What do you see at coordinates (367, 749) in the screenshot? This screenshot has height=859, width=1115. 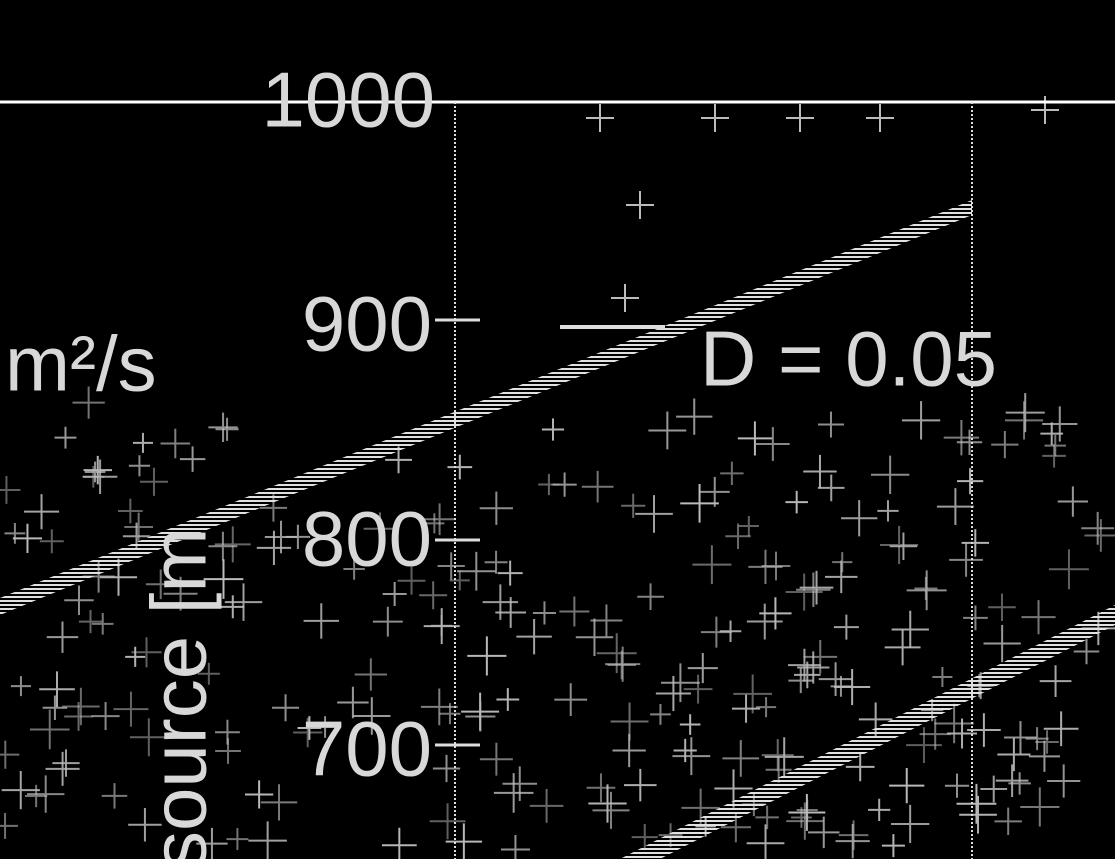 I see `tick-label: 700` at bounding box center [367, 749].